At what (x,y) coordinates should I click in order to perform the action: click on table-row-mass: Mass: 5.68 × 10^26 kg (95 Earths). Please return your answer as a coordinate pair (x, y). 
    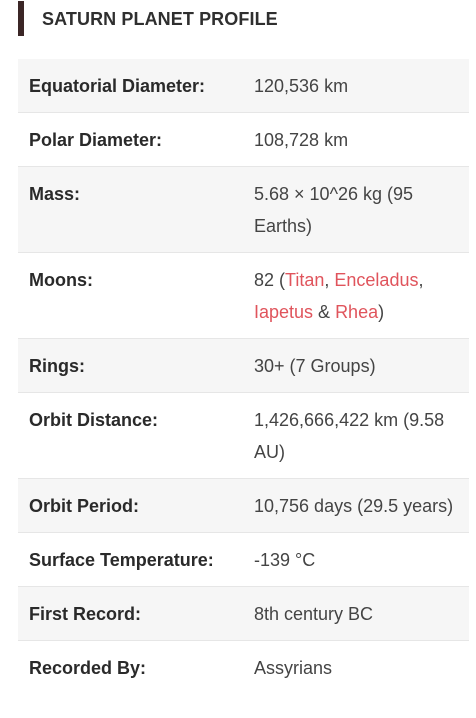
    Looking at the image, I should click on (243, 209).